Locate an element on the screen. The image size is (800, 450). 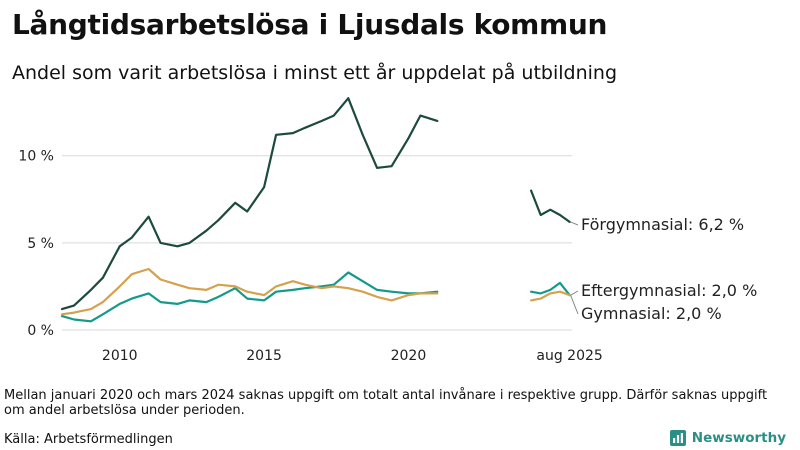
newsworthy-logo: Newsworthy is located at coordinates (727, 438).